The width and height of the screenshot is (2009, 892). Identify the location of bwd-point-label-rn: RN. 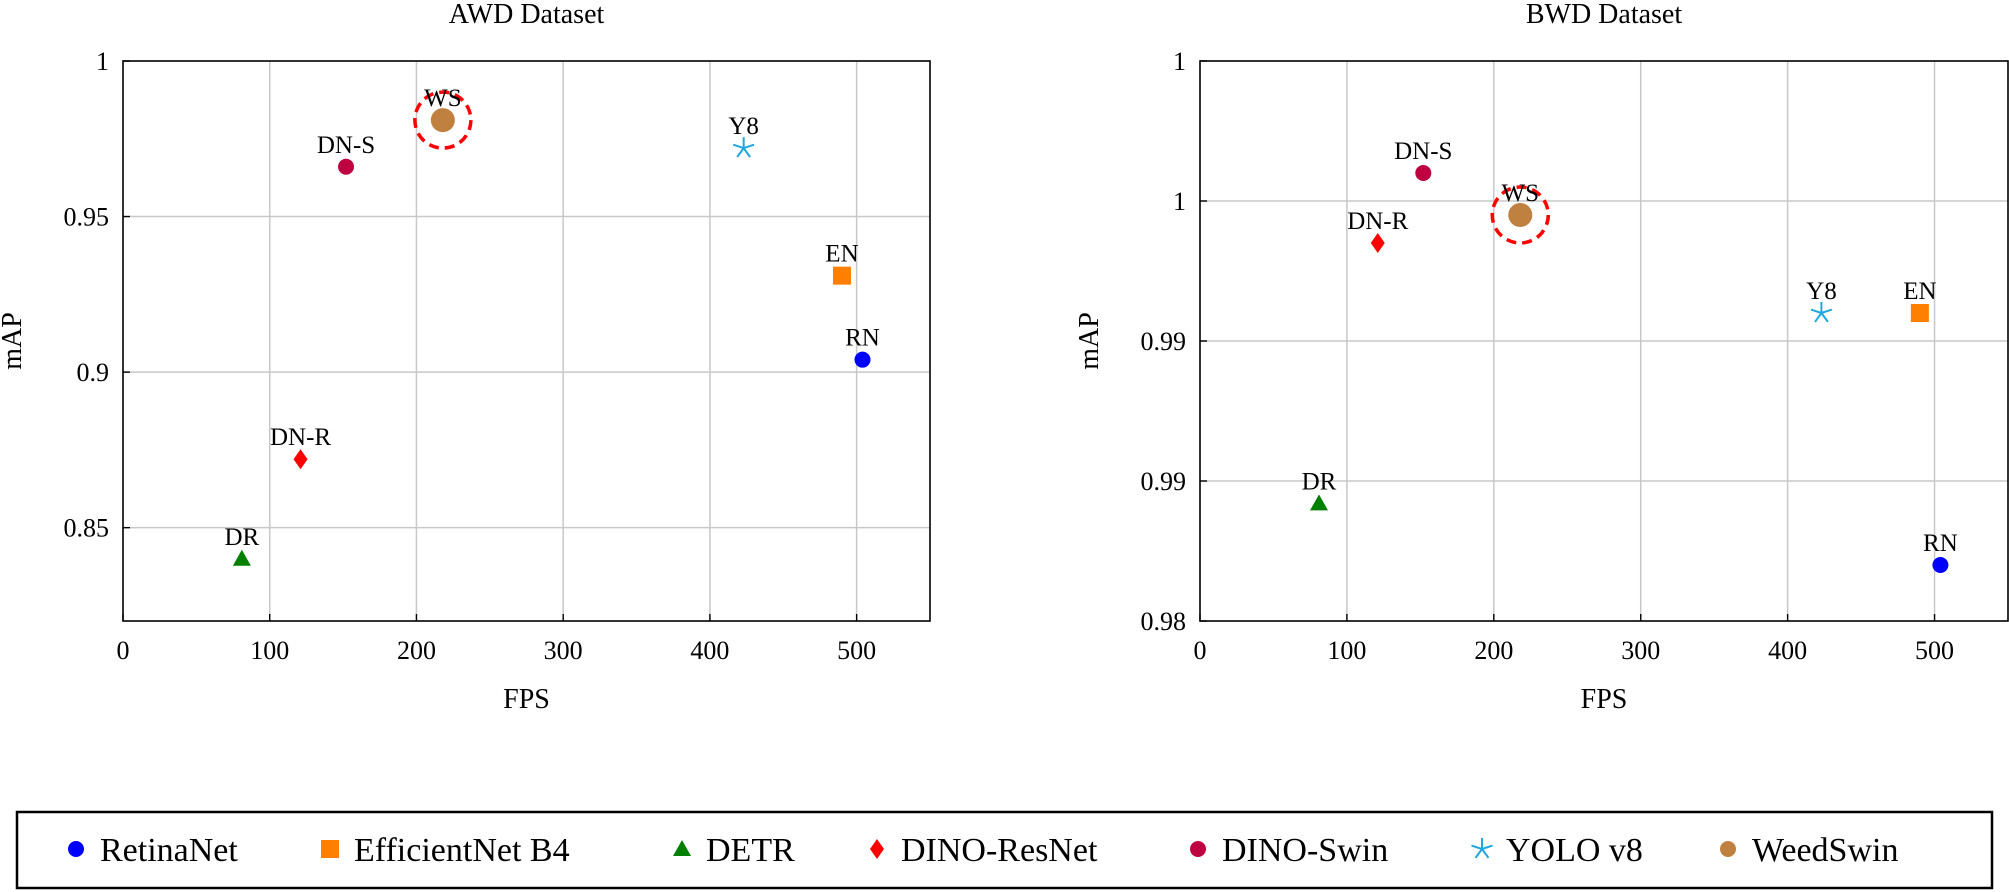
(1940, 543).